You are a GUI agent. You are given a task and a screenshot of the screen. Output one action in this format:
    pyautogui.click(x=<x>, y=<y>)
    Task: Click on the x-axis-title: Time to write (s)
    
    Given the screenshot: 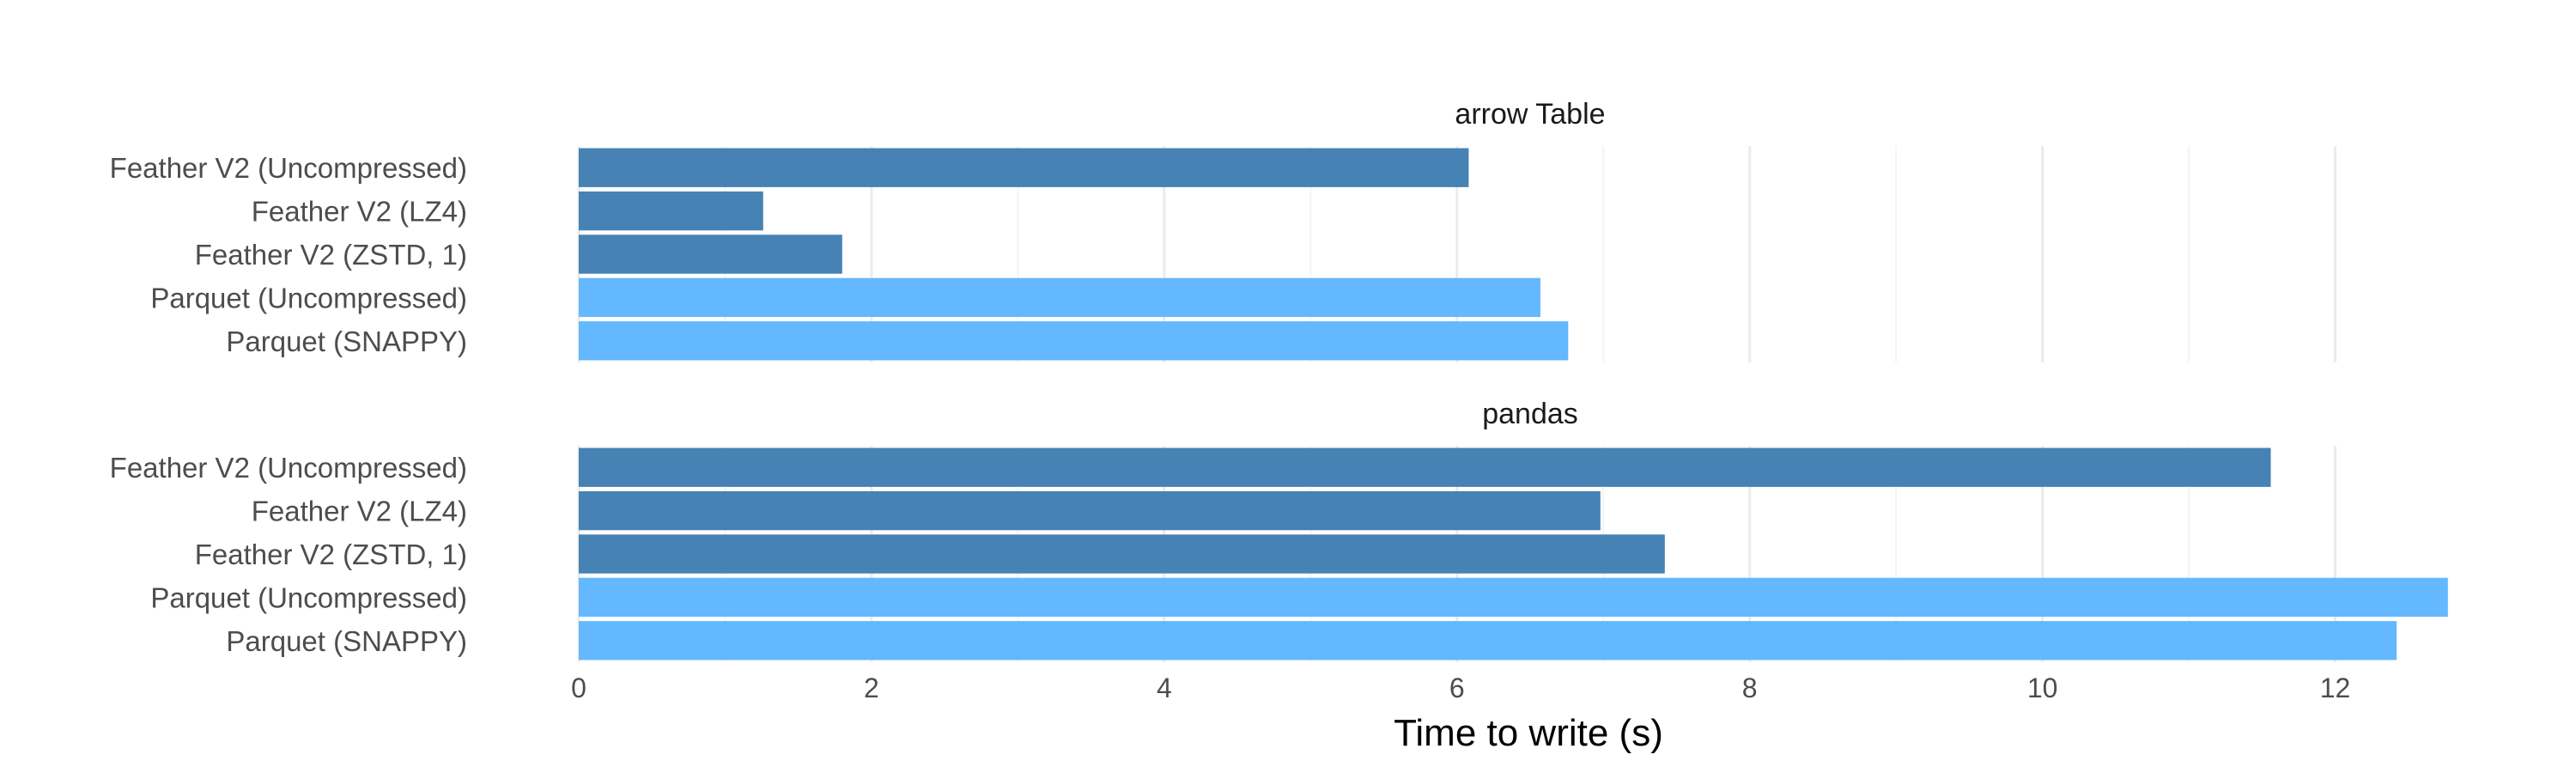 What is the action you would take?
    pyautogui.click(x=1528, y=733)
    